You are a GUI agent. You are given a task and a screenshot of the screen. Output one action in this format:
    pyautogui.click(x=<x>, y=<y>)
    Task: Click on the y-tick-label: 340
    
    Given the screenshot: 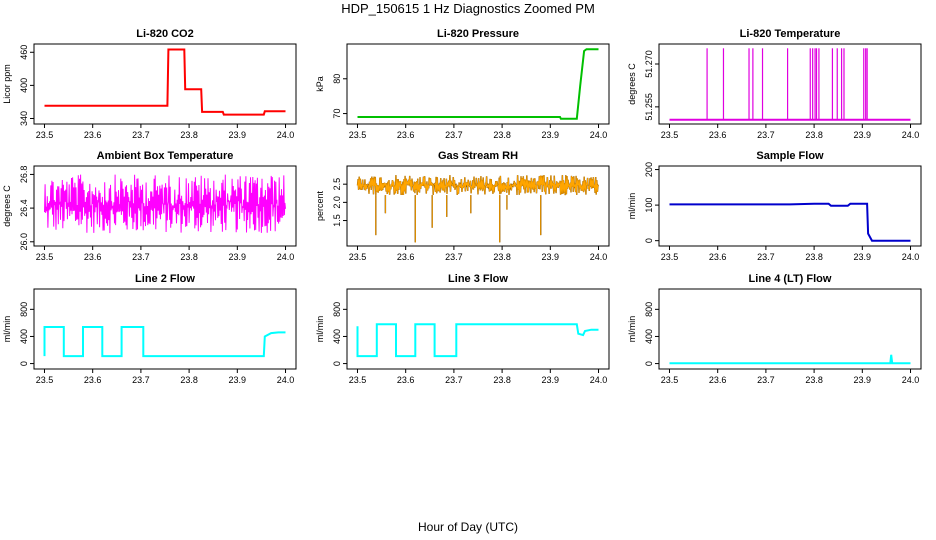 What is the action you would take?
    pyautogui.click(x=24, y=118)
    